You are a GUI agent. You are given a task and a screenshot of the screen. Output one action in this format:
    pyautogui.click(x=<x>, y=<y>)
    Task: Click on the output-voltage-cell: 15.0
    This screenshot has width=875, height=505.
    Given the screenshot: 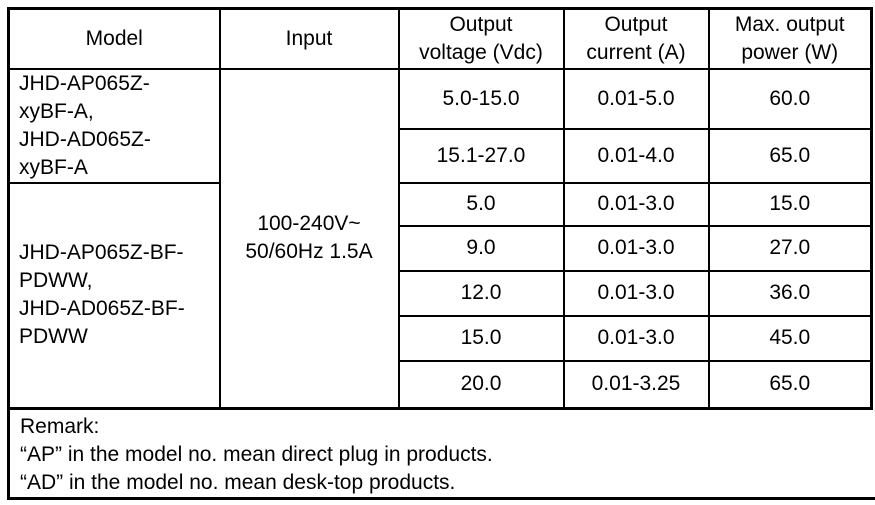 What is the action you would take?
    pyautogui.click(x=481, y=338)
    